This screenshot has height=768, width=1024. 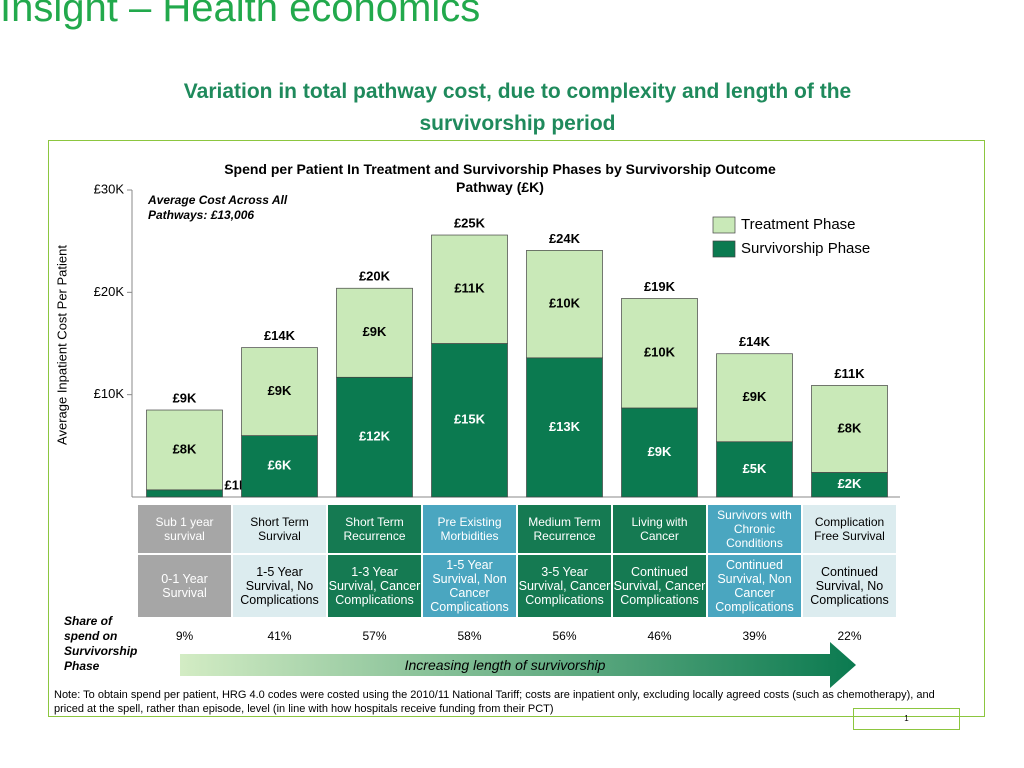 I want to click on y-tick-label: £30K, so click(x=109, y=188).